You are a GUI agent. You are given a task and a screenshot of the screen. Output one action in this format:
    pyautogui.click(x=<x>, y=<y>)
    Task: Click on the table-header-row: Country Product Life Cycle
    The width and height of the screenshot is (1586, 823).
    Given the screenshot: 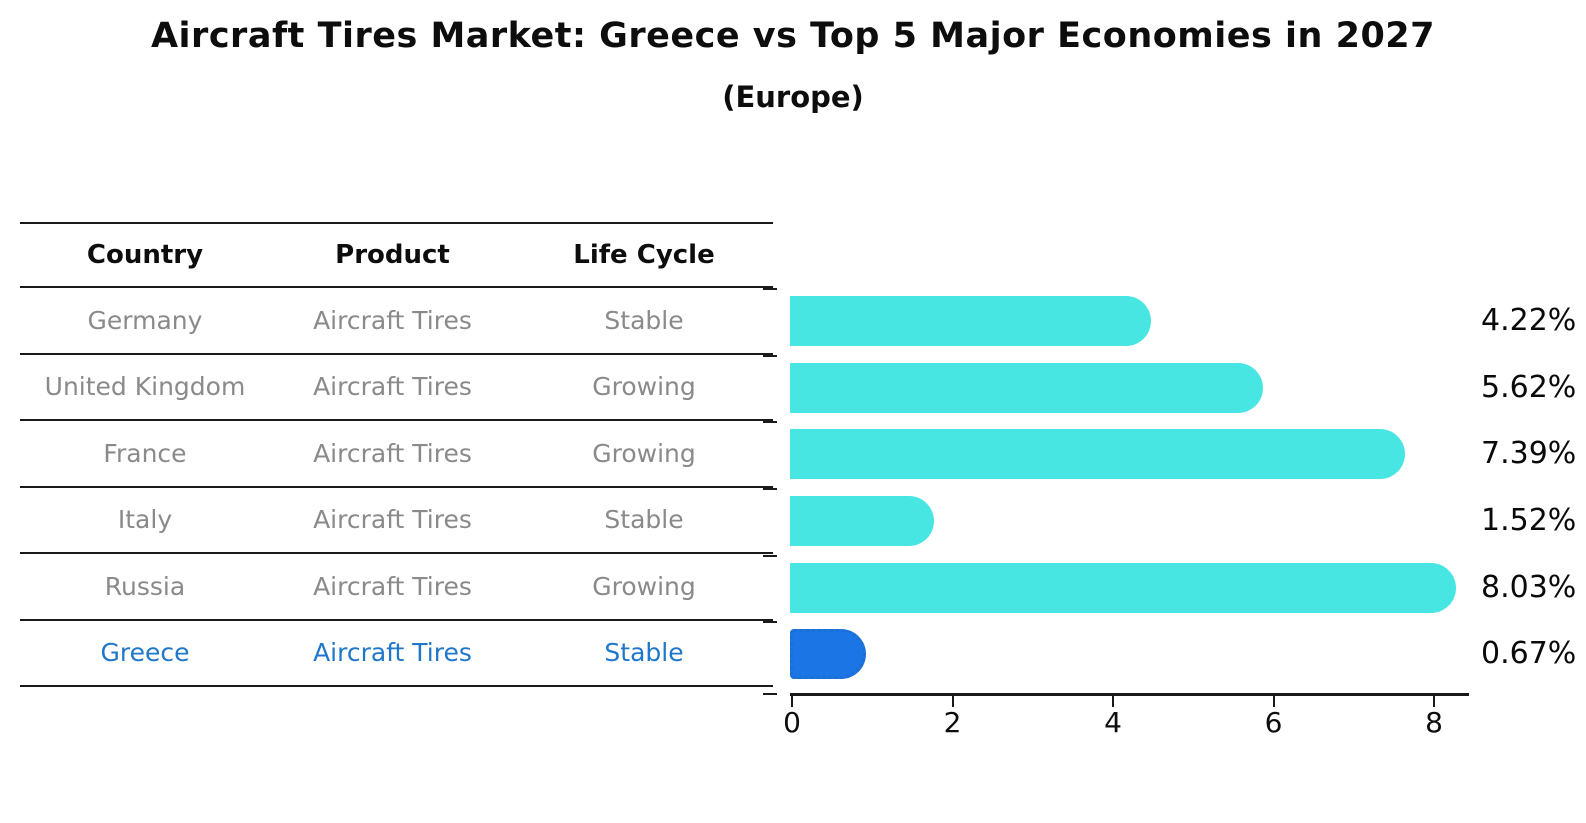 What is the action you would take?
    pyautogui.click(x=396, y=255)
    